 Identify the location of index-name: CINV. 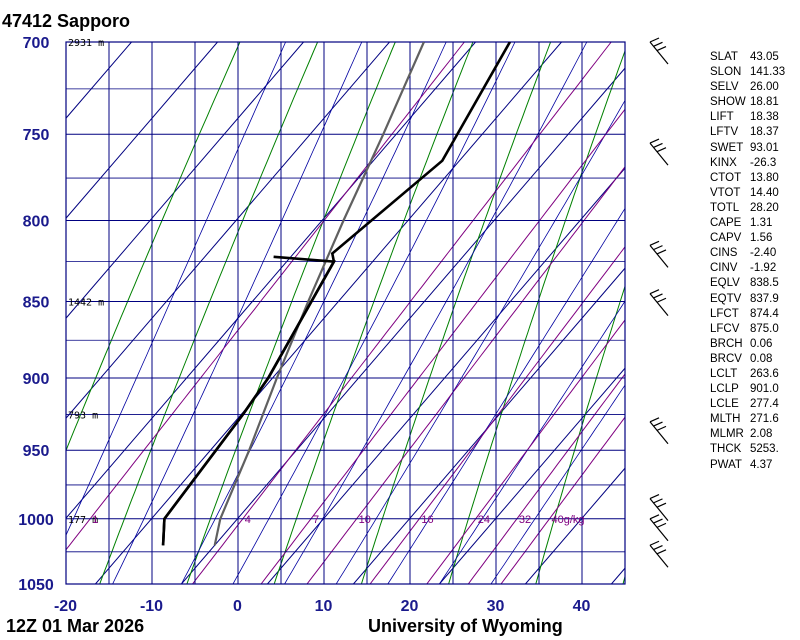
(724, 268).